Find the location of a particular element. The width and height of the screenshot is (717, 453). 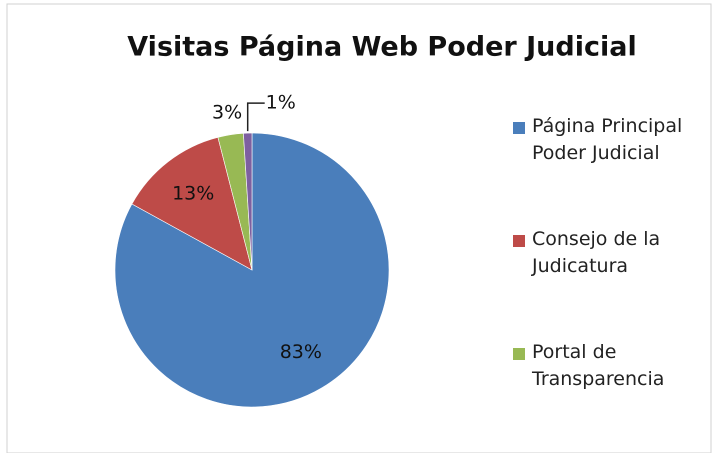

data-label: 83% is located at coordinates (301, 352).